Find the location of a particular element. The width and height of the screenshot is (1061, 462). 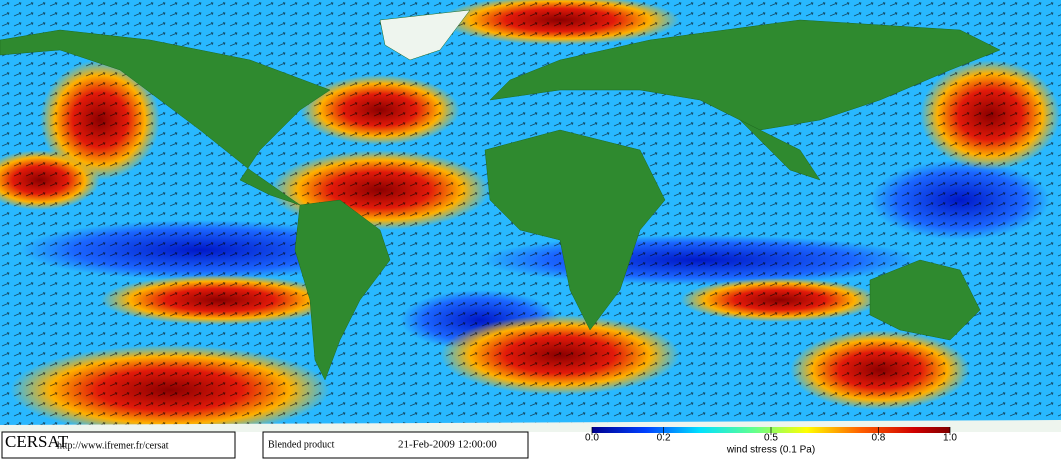

colorbar-label: wind stress (0.1 Pa) is located at coordinates (770, 450).